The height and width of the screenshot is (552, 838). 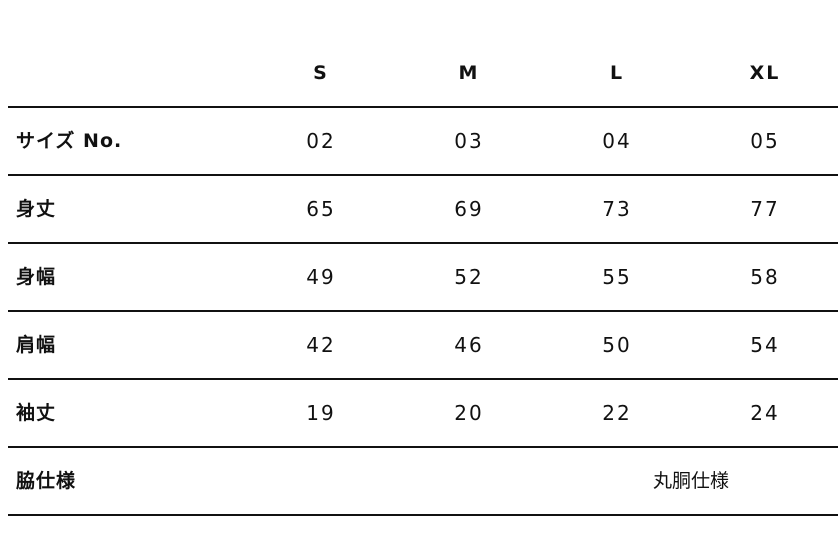 I want to click on table-cell: 04, so click(x=617, y=141).